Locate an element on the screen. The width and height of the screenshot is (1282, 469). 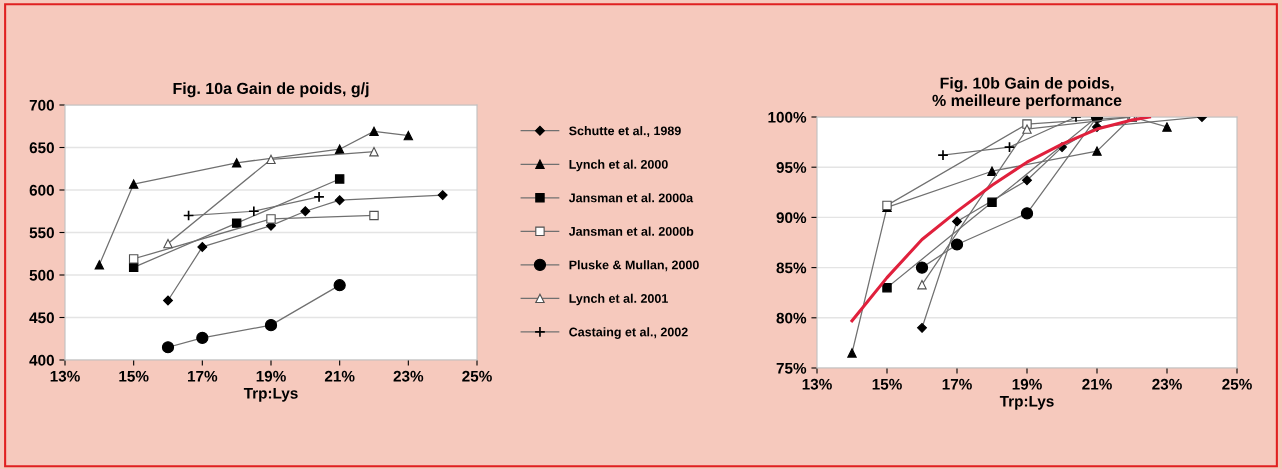
legend-label: Lynch et al. 2001 is located at coordinates (618, 299).